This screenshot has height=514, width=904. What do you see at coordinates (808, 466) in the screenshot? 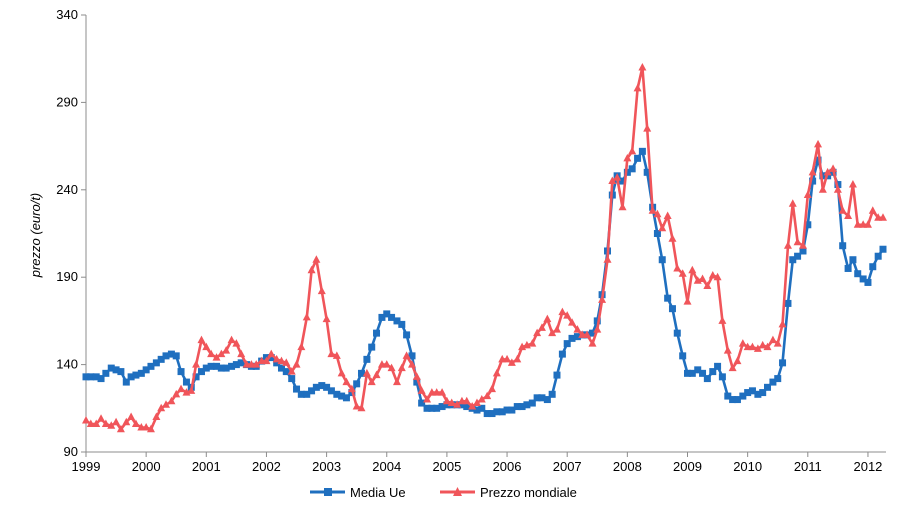
I see `x-tick-label: 2011` at bounding box center [808, 466].